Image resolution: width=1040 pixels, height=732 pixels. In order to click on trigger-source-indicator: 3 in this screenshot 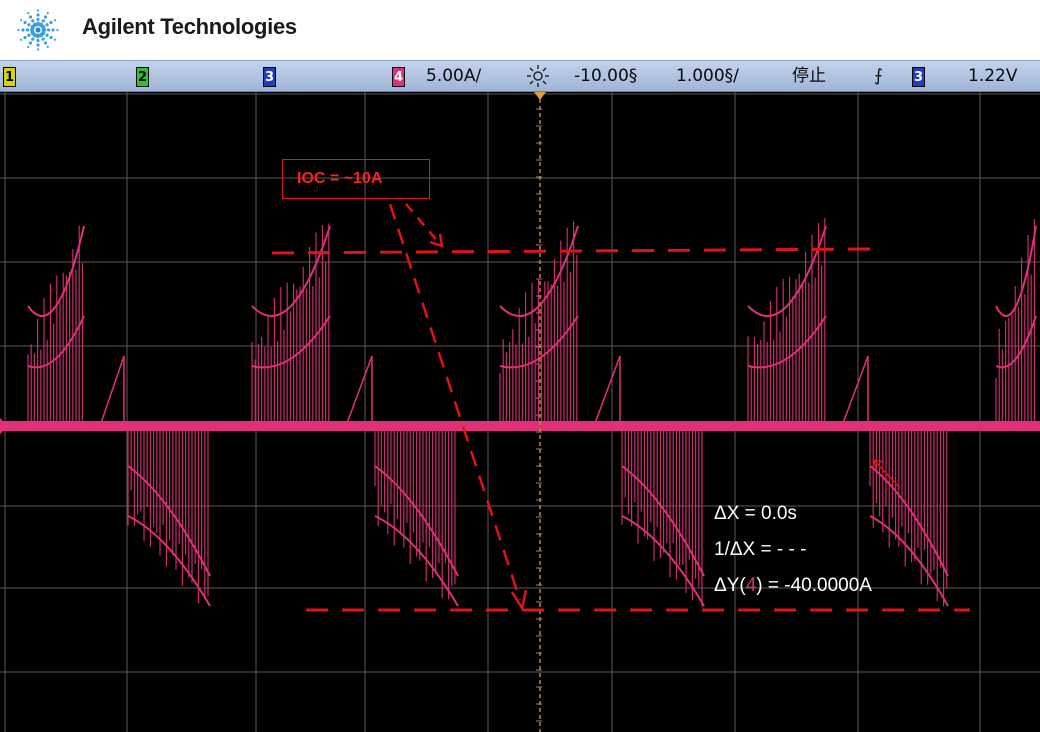, I will do `click(918, 76)`.